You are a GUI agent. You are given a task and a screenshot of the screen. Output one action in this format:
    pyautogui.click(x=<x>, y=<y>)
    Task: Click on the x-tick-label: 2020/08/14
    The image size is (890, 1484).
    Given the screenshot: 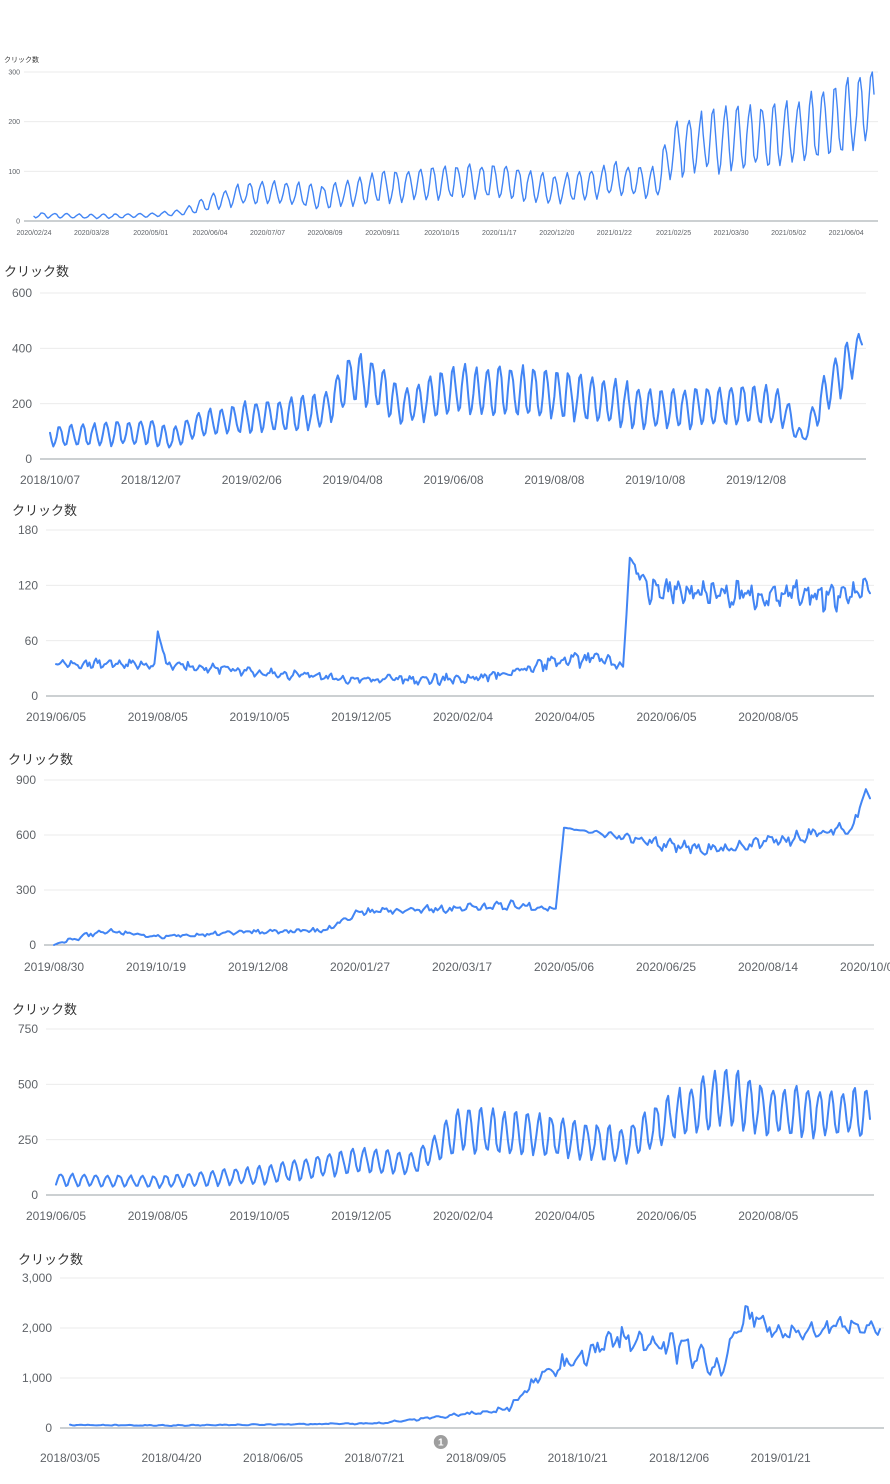 What is the action you would take?
    pyautogui.click(x=768, y=967)
    